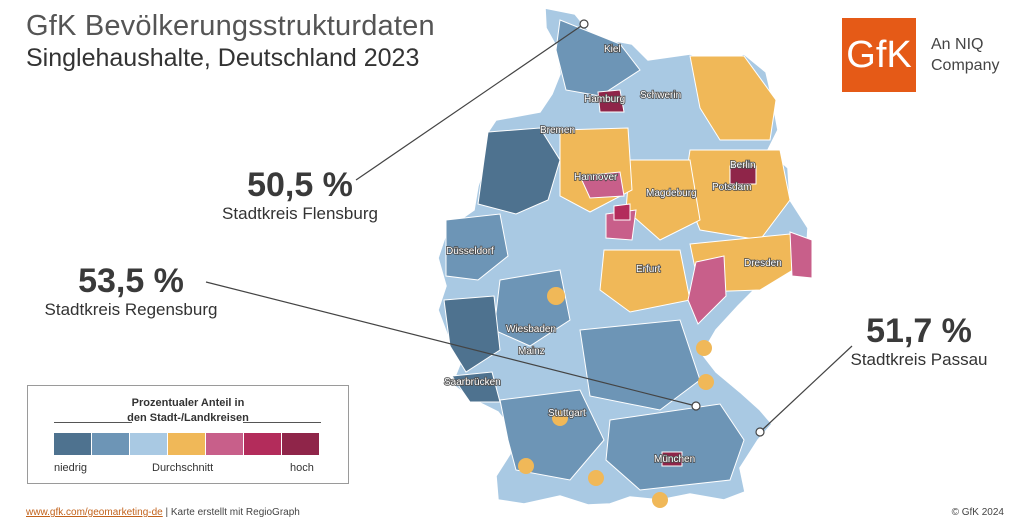 The width and height of the screenshot is (1024, 525). What do you see at coordinates (470, 251) in the screenshot?
I see `city-duesseldorf: Düsseldorf` at bounding box center [470, 251].